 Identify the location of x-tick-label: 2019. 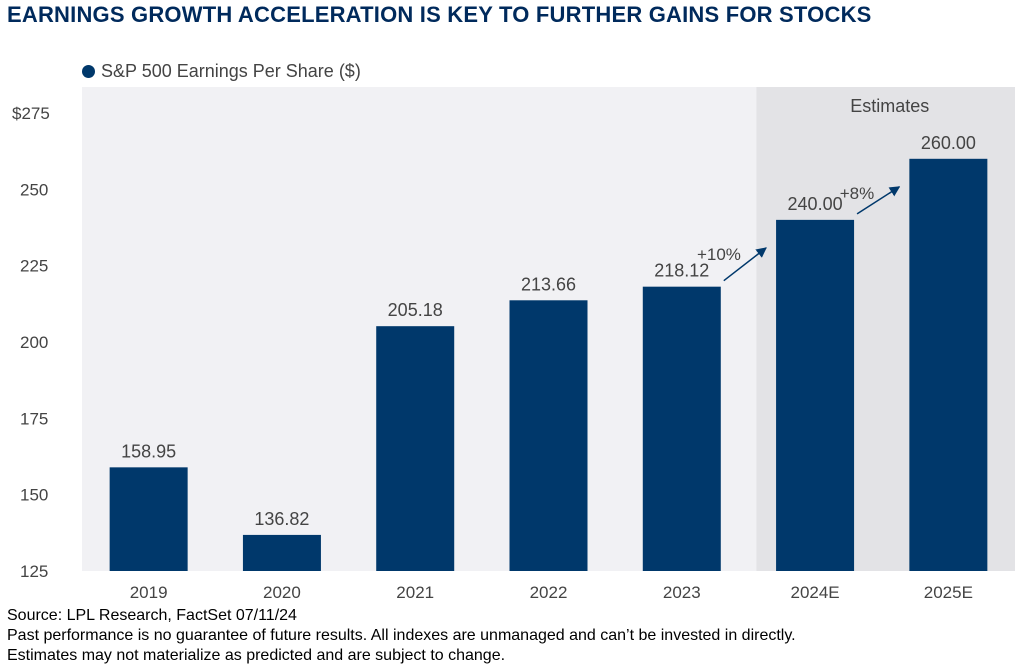
(149, 592).